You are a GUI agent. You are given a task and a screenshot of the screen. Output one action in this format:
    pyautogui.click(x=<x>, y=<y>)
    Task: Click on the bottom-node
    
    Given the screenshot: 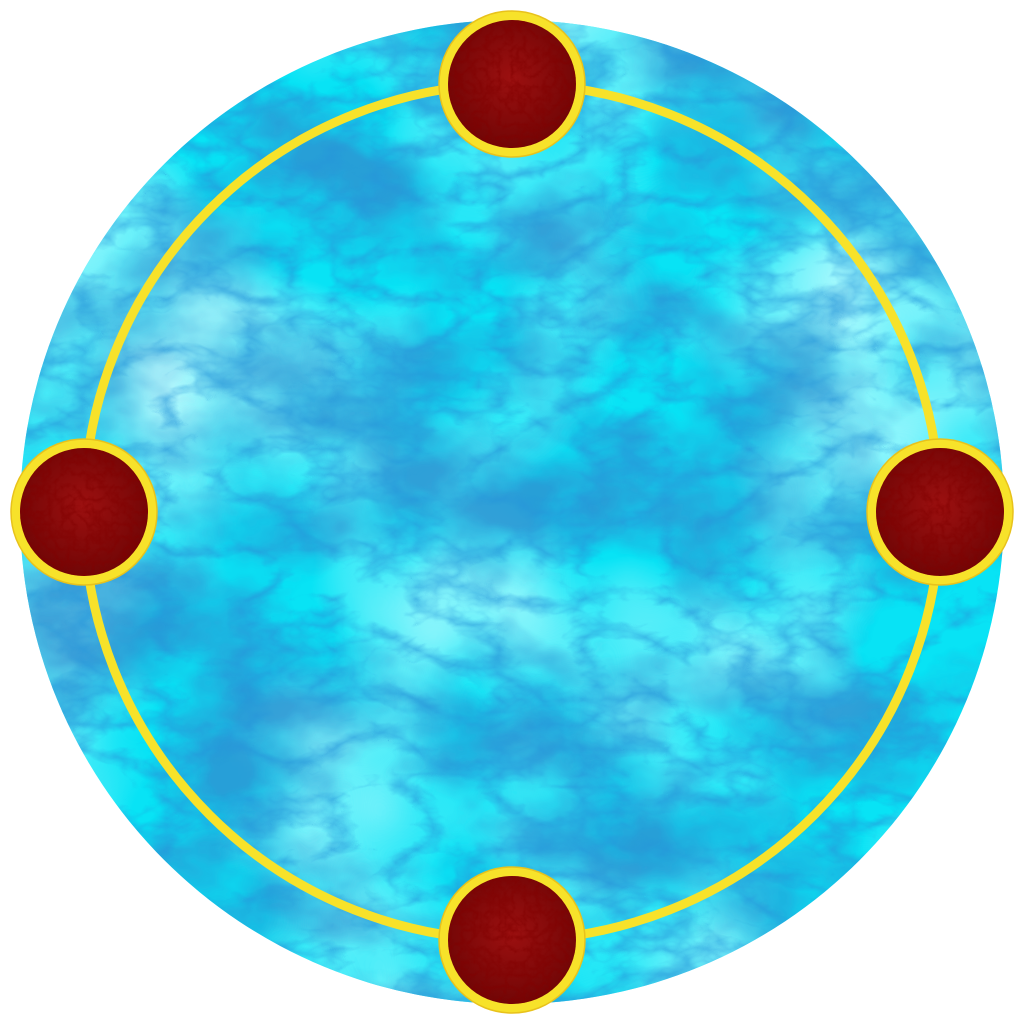 What is the action you would take?
    pyautogui.click(x=512, y=940)
    